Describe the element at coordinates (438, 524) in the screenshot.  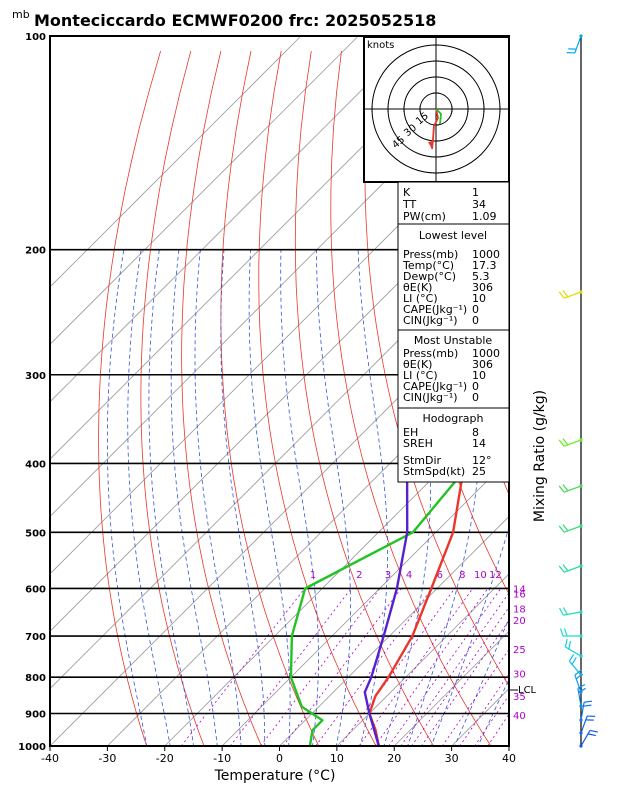
I see `temperature-profile` at that location.